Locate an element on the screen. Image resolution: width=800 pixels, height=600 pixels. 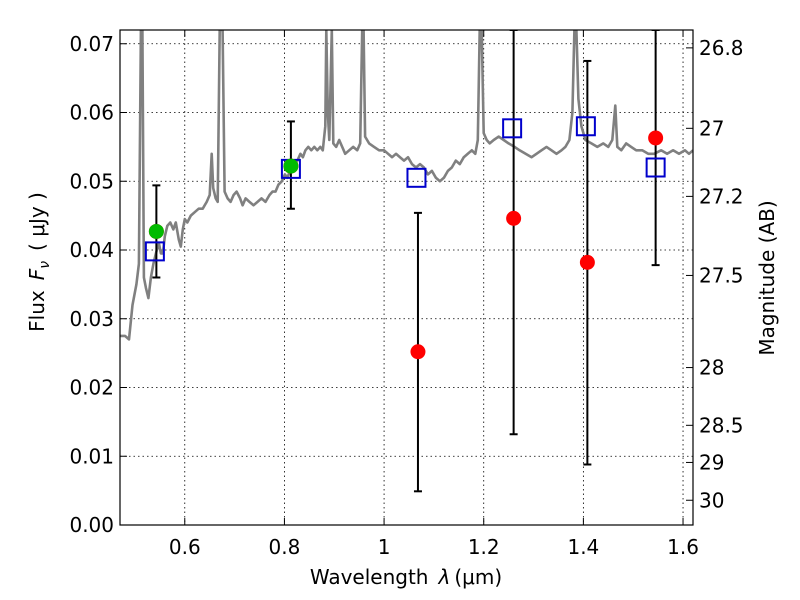
y2-tick-label: 27.5 is located at coordinates (721, 275).